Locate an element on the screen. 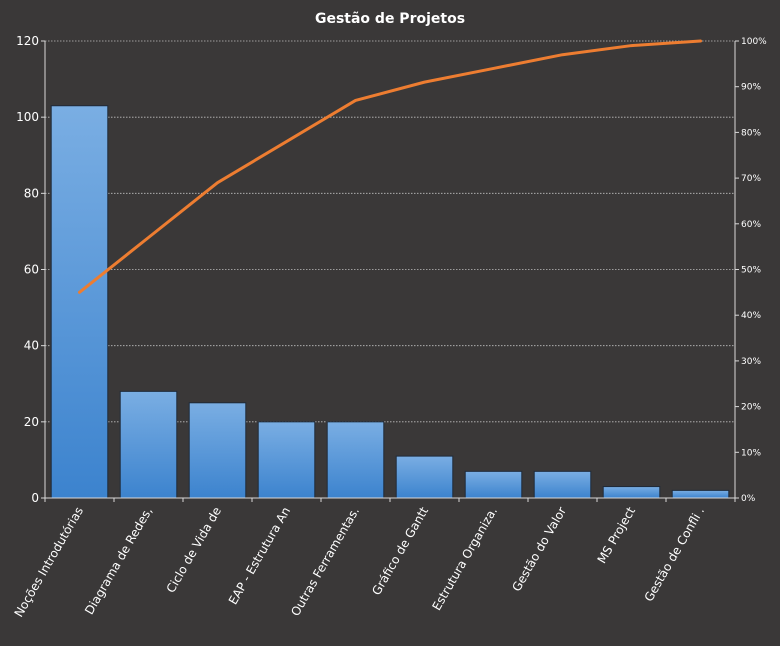  x-tick-label: MS Project is located at coordinates (617, 535).